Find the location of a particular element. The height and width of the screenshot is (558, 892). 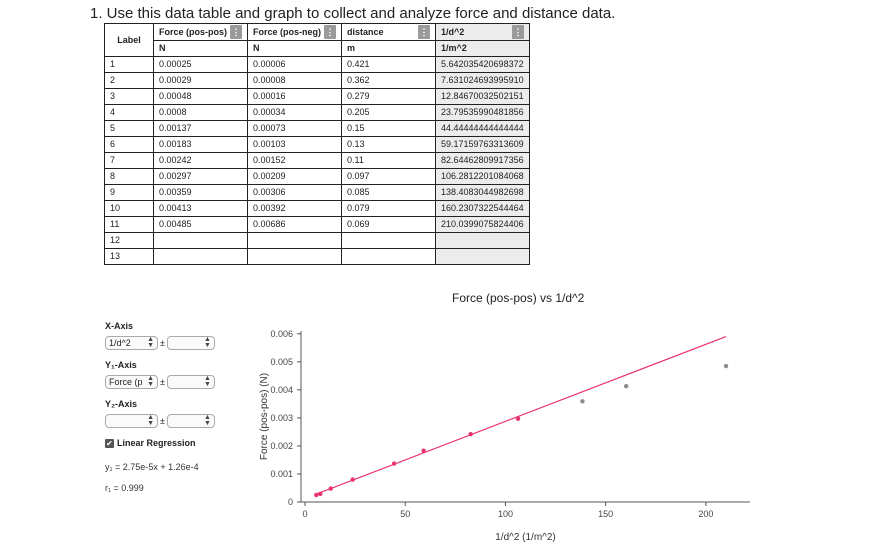

row-label-cell: 7 is located at coordinates (129, 160).